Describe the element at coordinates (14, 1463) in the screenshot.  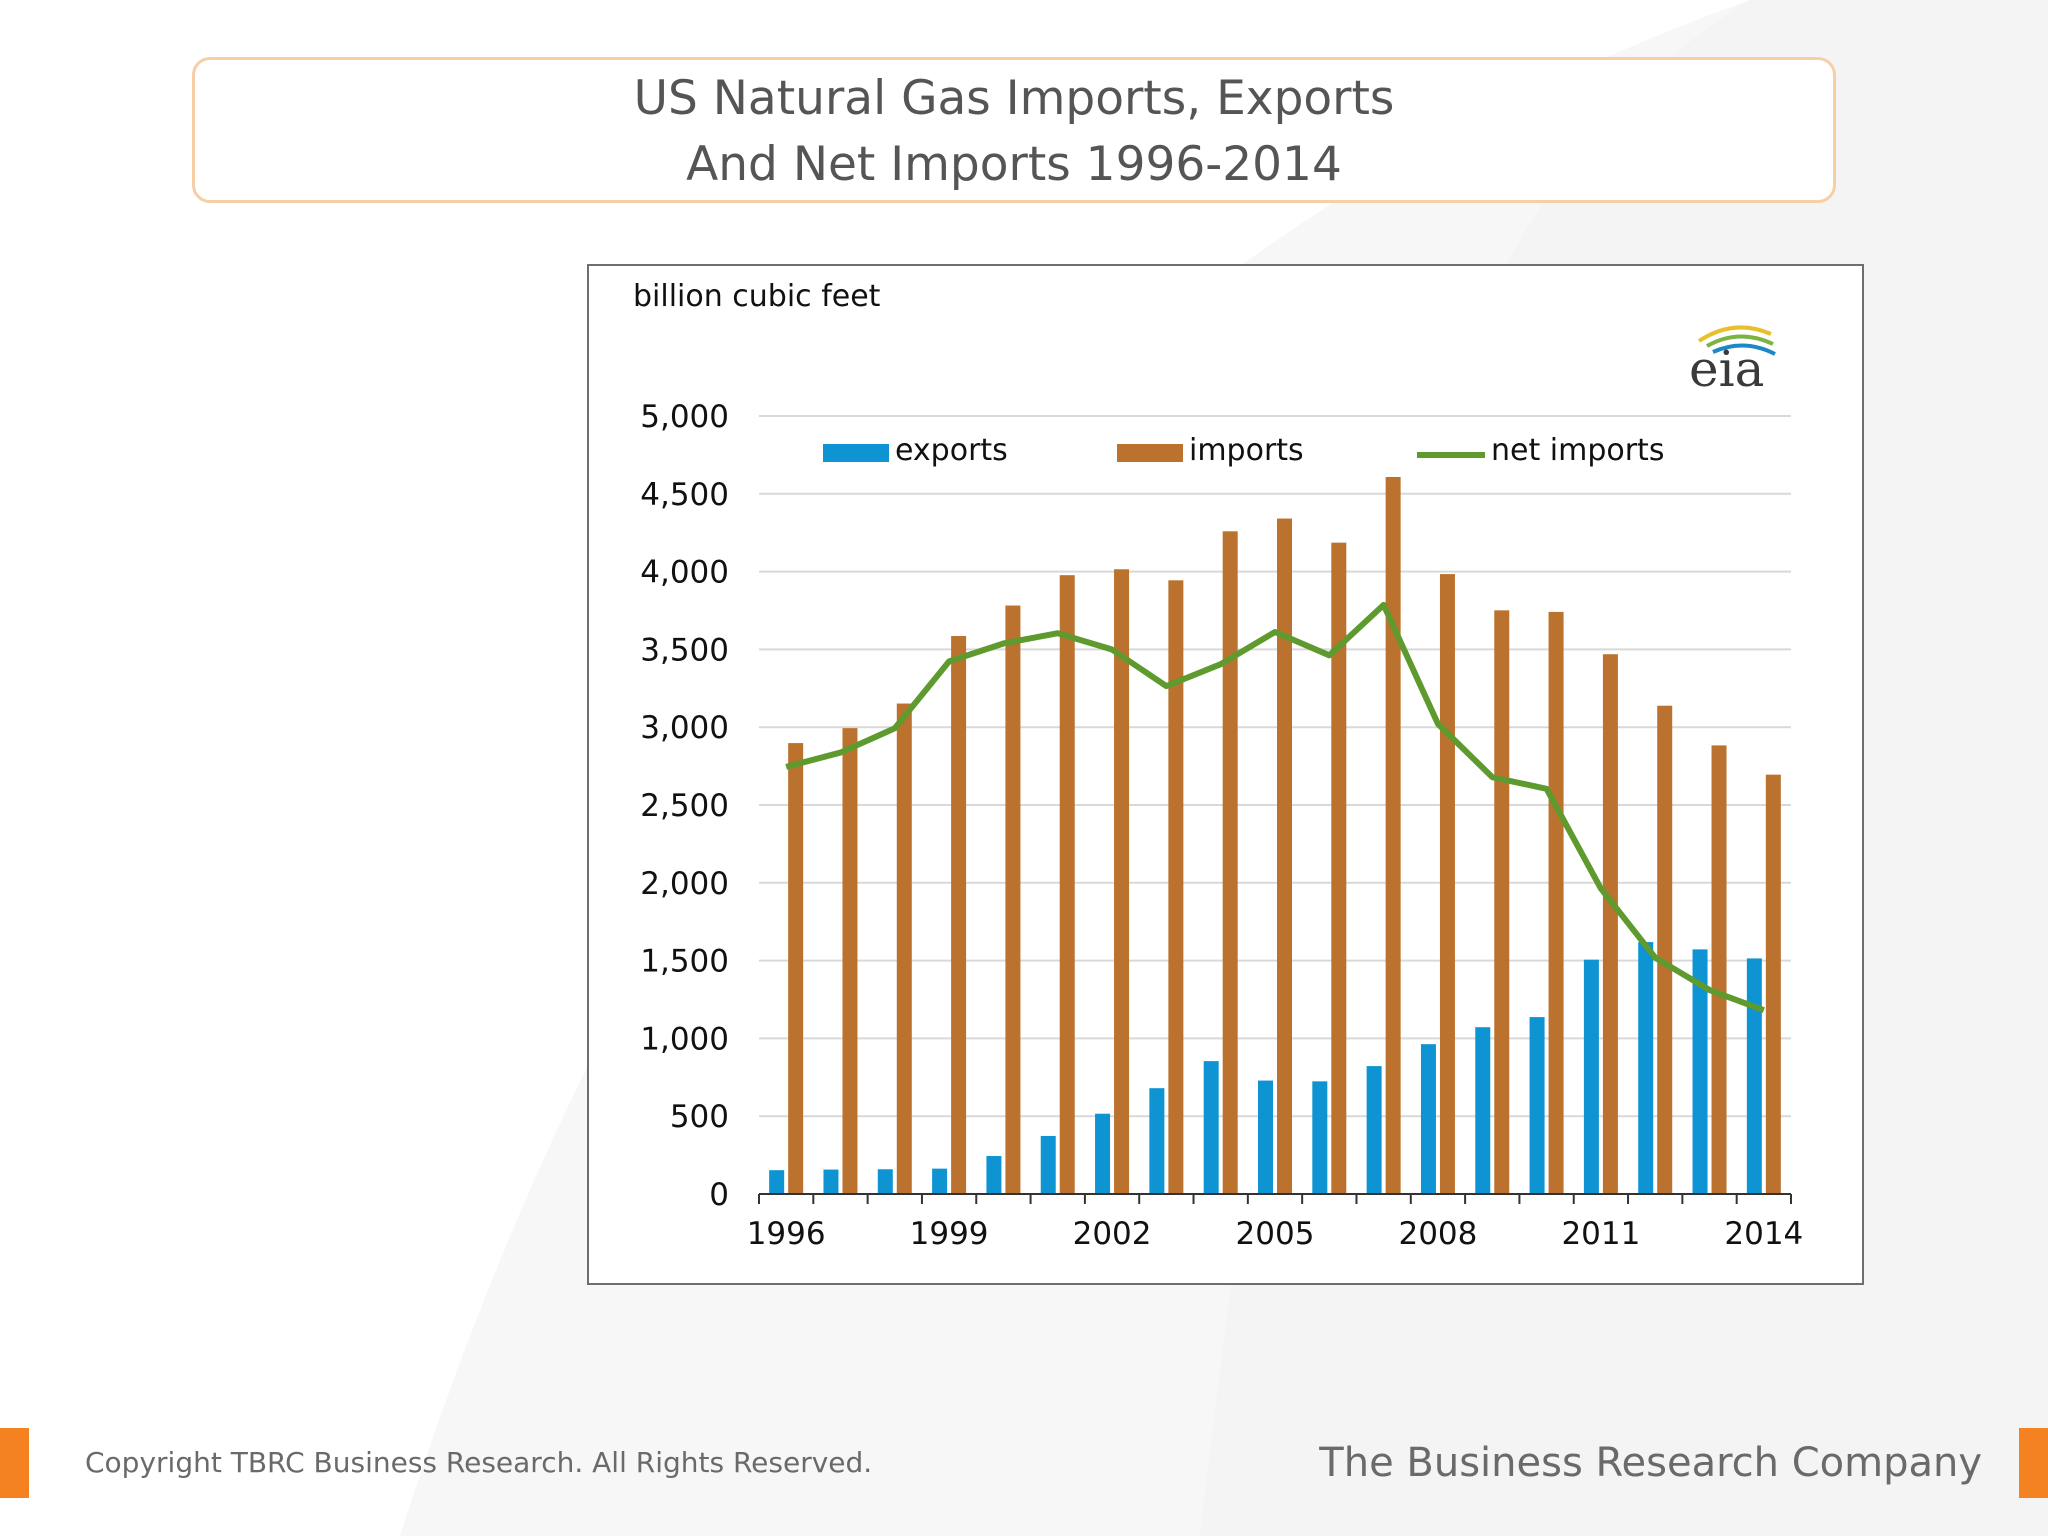
I see `accent-bar-left` at that location.